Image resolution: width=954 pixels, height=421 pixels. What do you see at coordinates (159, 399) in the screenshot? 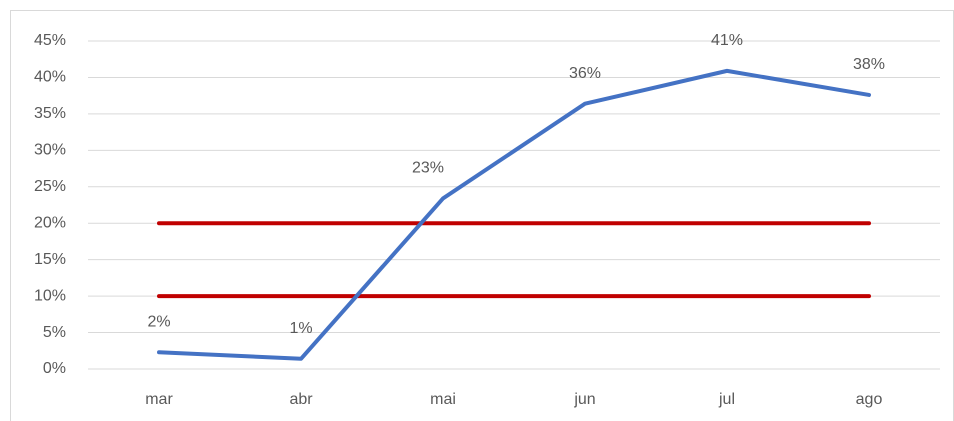
I see `x-tick-label: mar` at bounding box center [159, 399].